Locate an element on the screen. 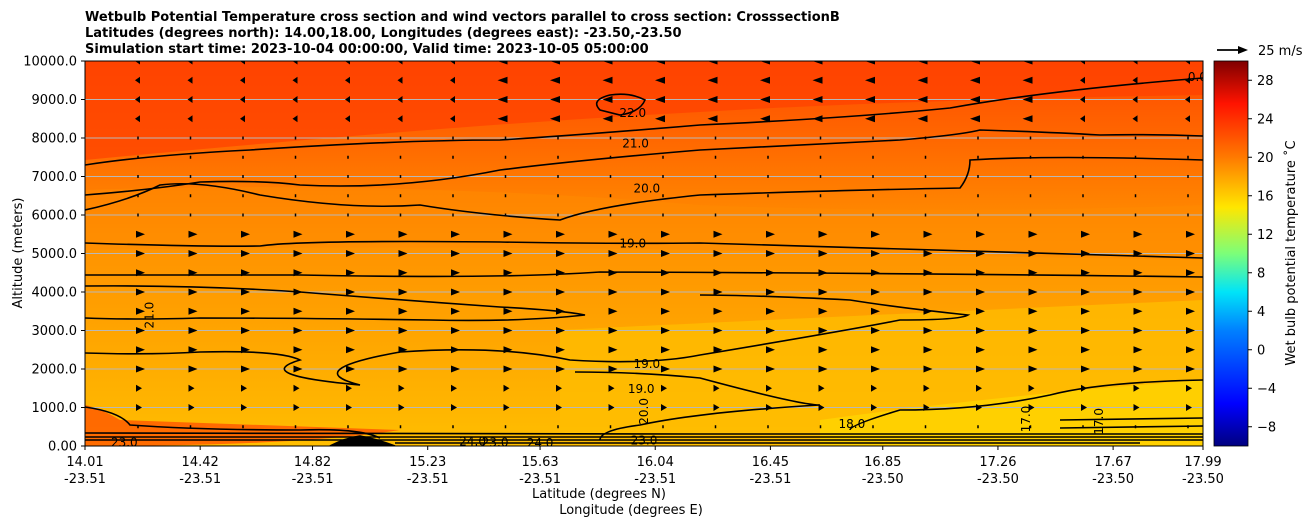  colorbar-tick-label: 12 is located at coordinates (1265, 235).